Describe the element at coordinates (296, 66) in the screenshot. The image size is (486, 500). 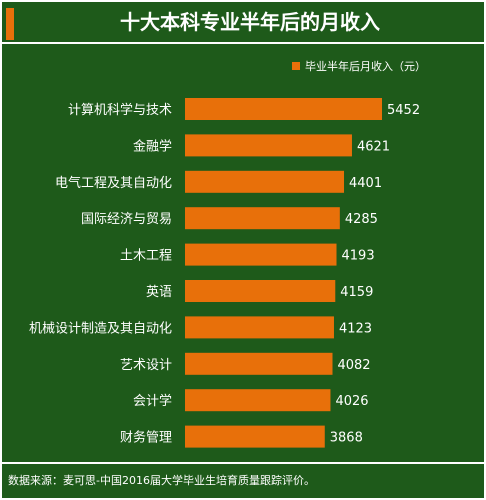
I see `legend-swatch` at that location.